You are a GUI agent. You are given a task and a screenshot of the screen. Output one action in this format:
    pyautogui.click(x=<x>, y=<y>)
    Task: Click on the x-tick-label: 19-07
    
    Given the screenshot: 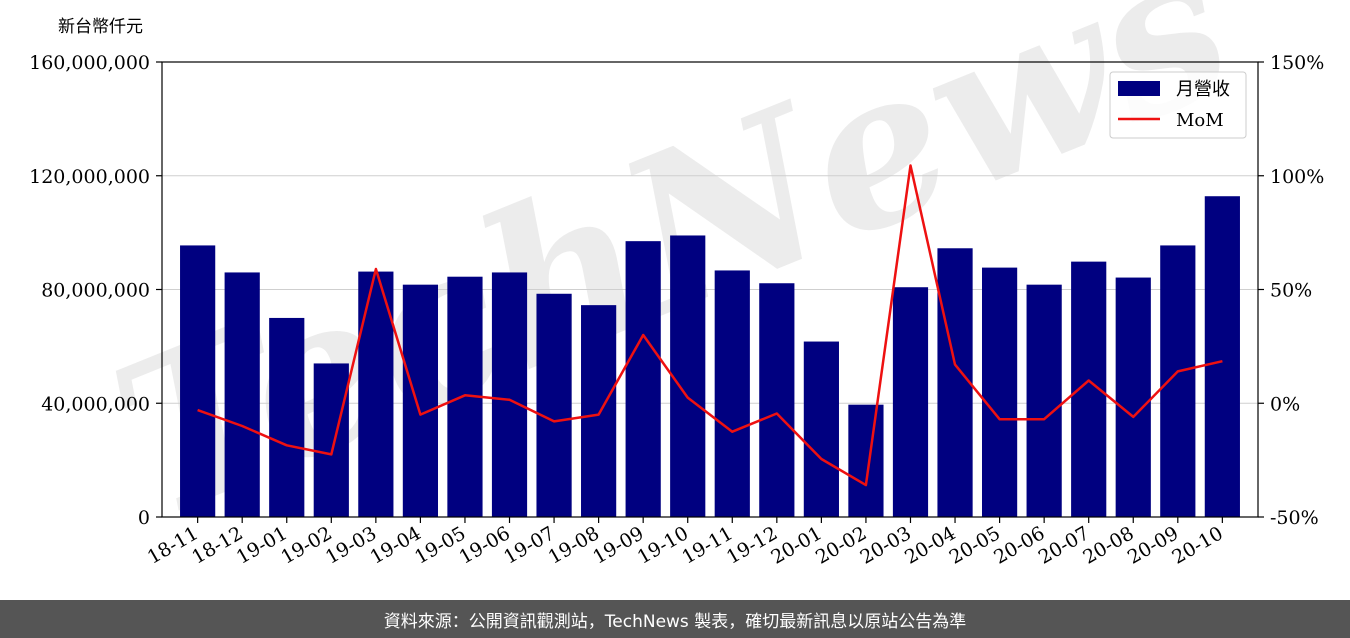 What is the action you would take?
    pyautogui.click(x=529, y=545)
    